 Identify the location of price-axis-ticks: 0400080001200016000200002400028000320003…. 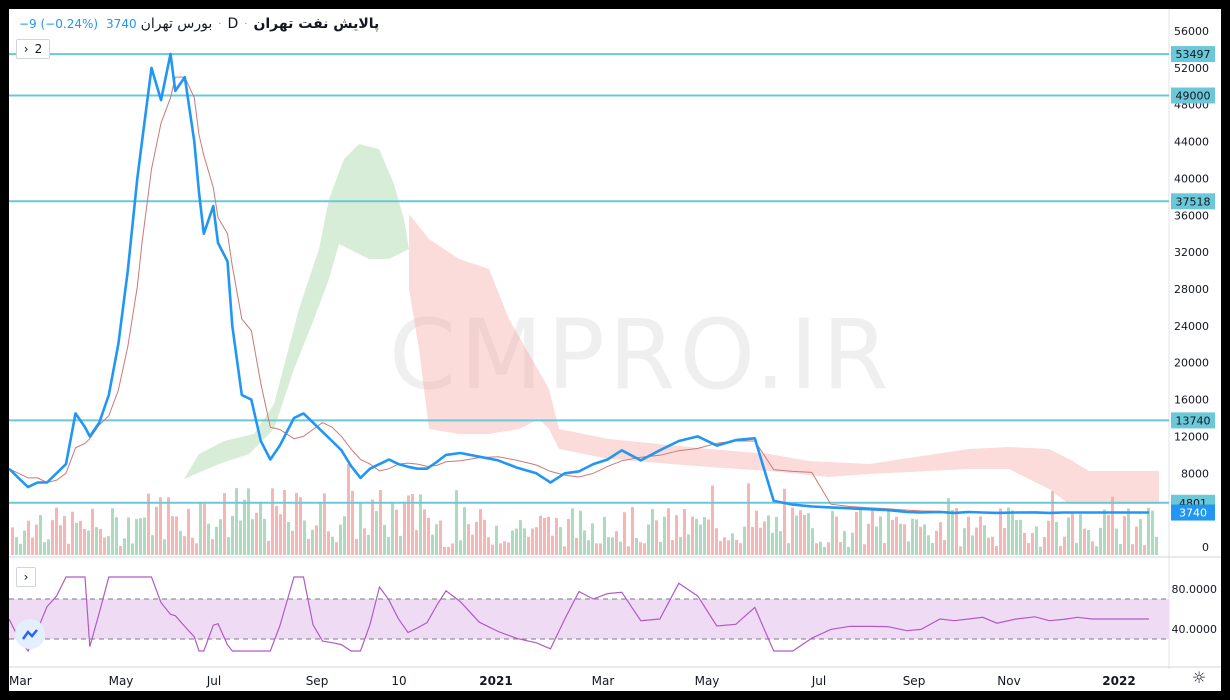
(1191, 289).